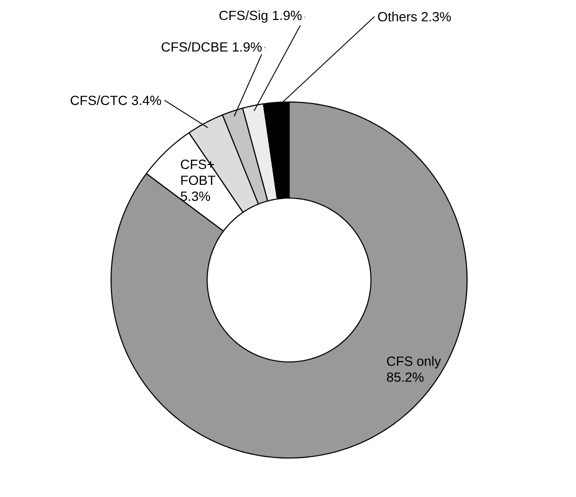 This screenshot has width=576, height=497. What do you see at coordinates (414, 362) in the screenshot?
I see `slice-label: CFS only` at bounding box center [414, 362].